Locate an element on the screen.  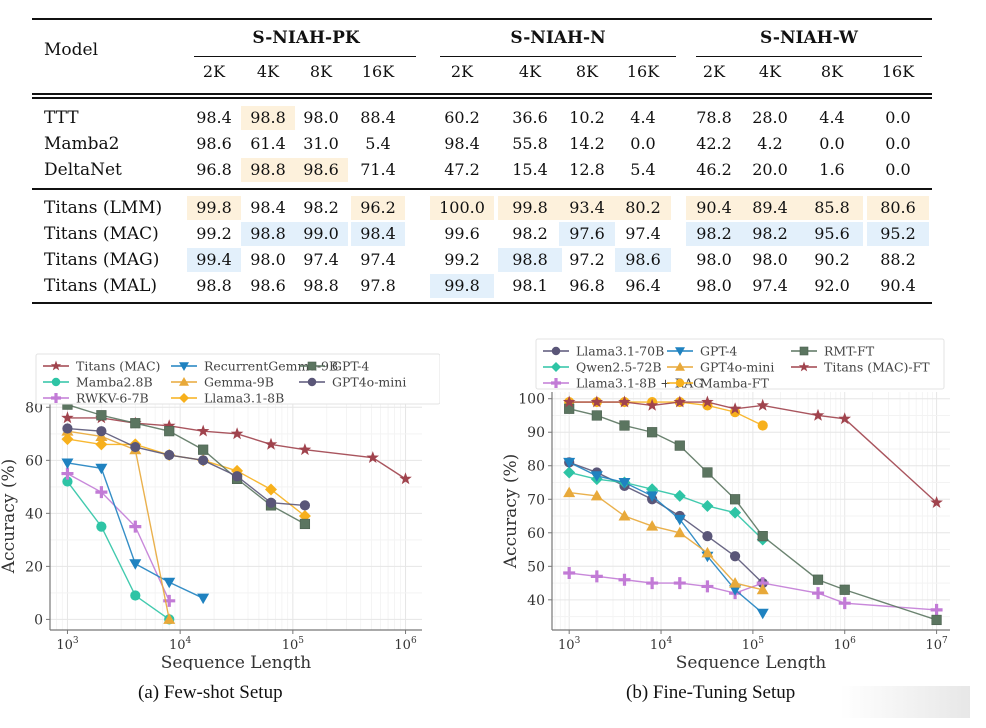
y-tick-label: 50 is located at coordinates (536, 567).